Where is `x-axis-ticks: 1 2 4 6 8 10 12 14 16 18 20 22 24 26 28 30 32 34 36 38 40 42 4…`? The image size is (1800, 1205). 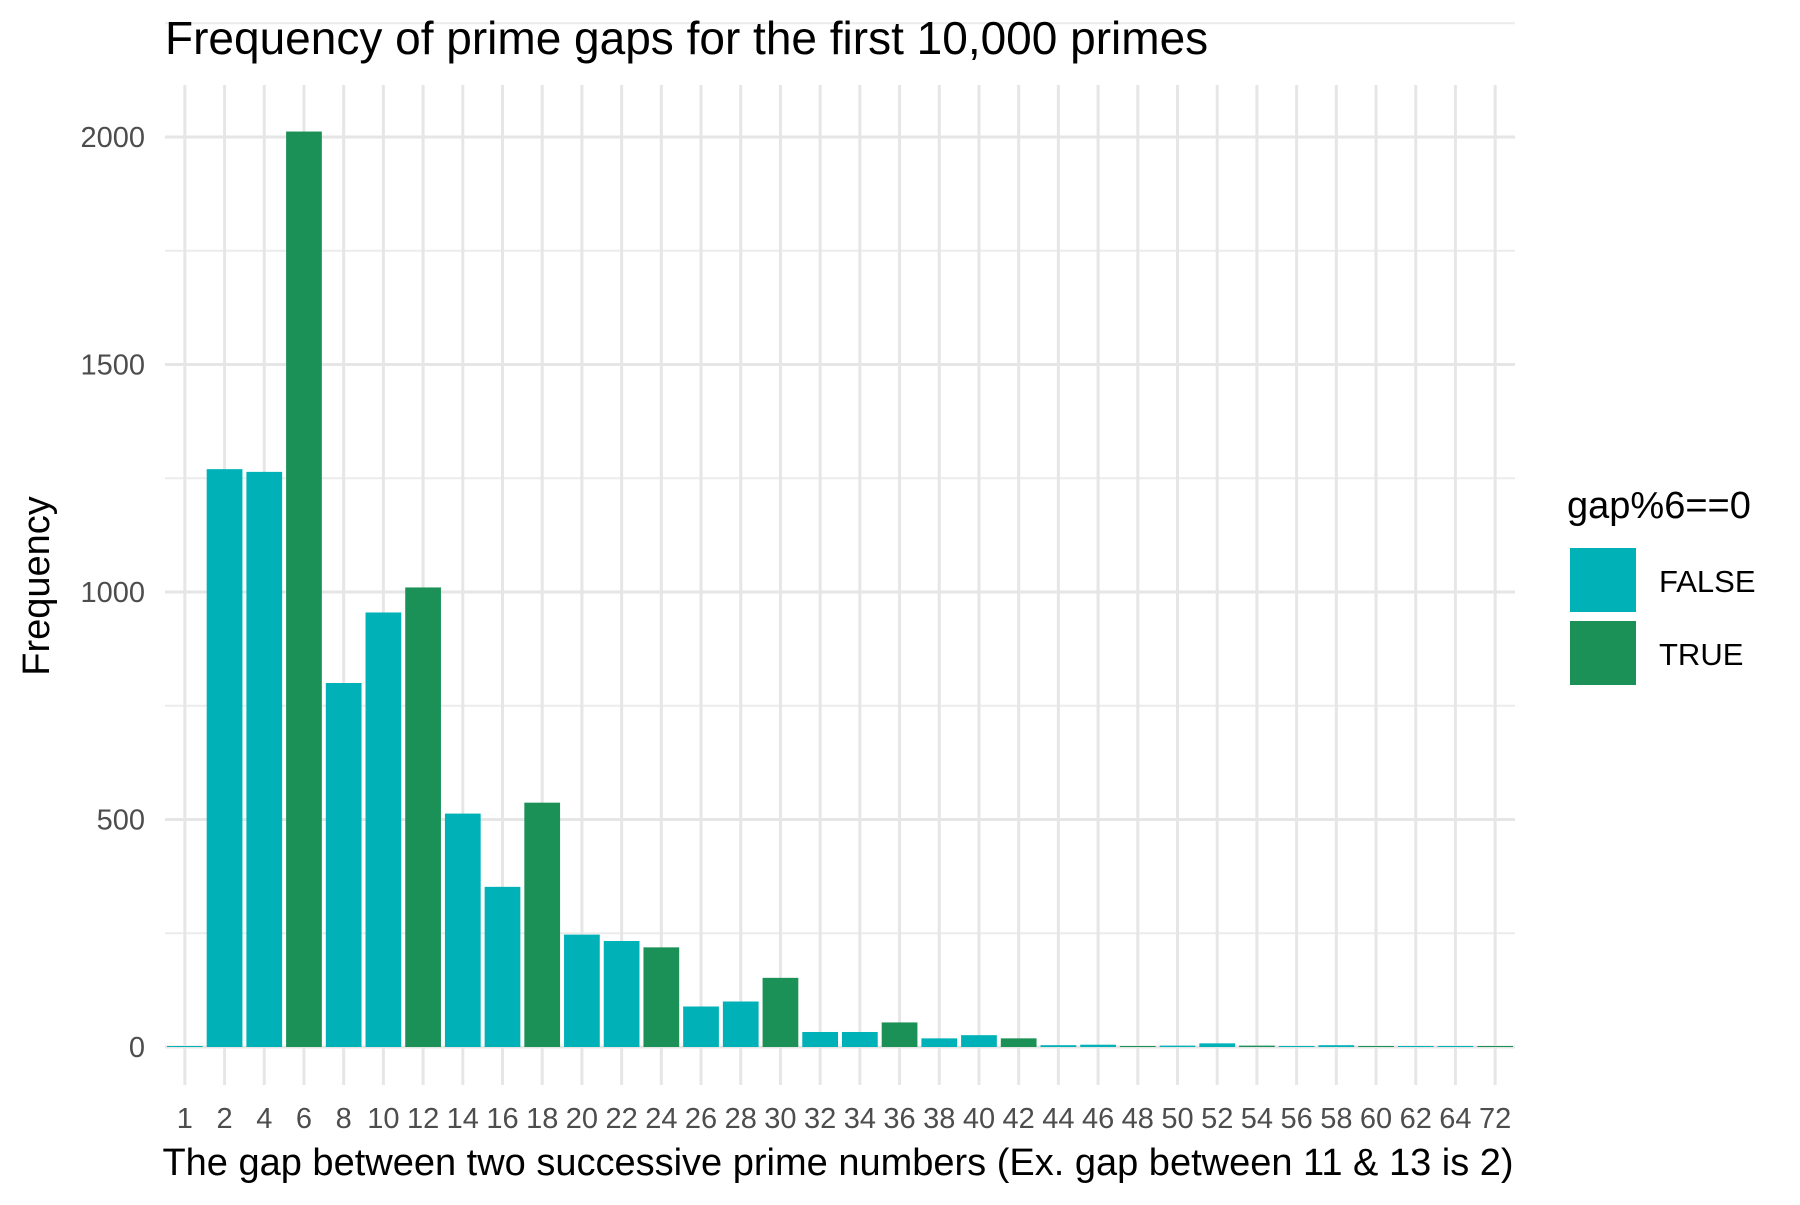
x-axis-ticks: 1 2 4 6 8 10 12 14 16 18 20 22 24 26 28 30 32 34 36 38 40 42 4… is located at coordinates (844, 1119).